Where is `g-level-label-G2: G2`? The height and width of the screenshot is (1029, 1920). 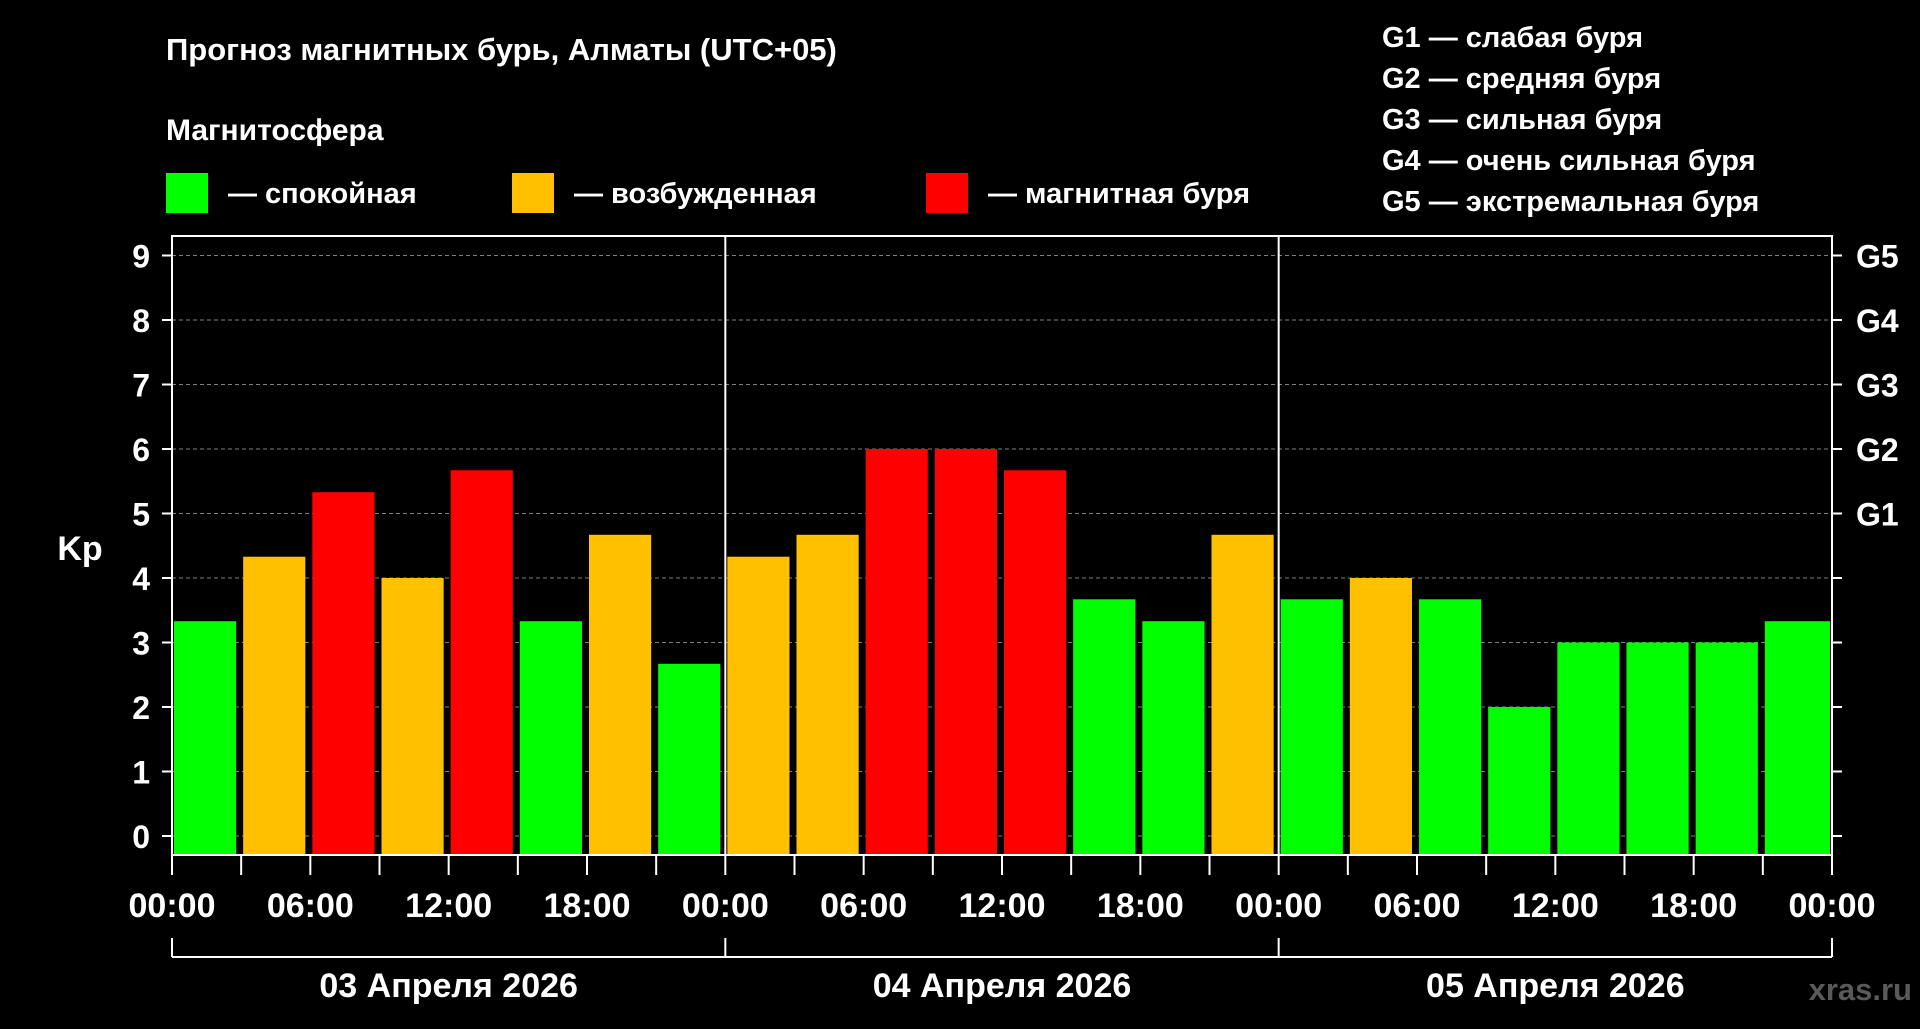 g-level-label-G2: G2 is located at coordinates (1877, 450).